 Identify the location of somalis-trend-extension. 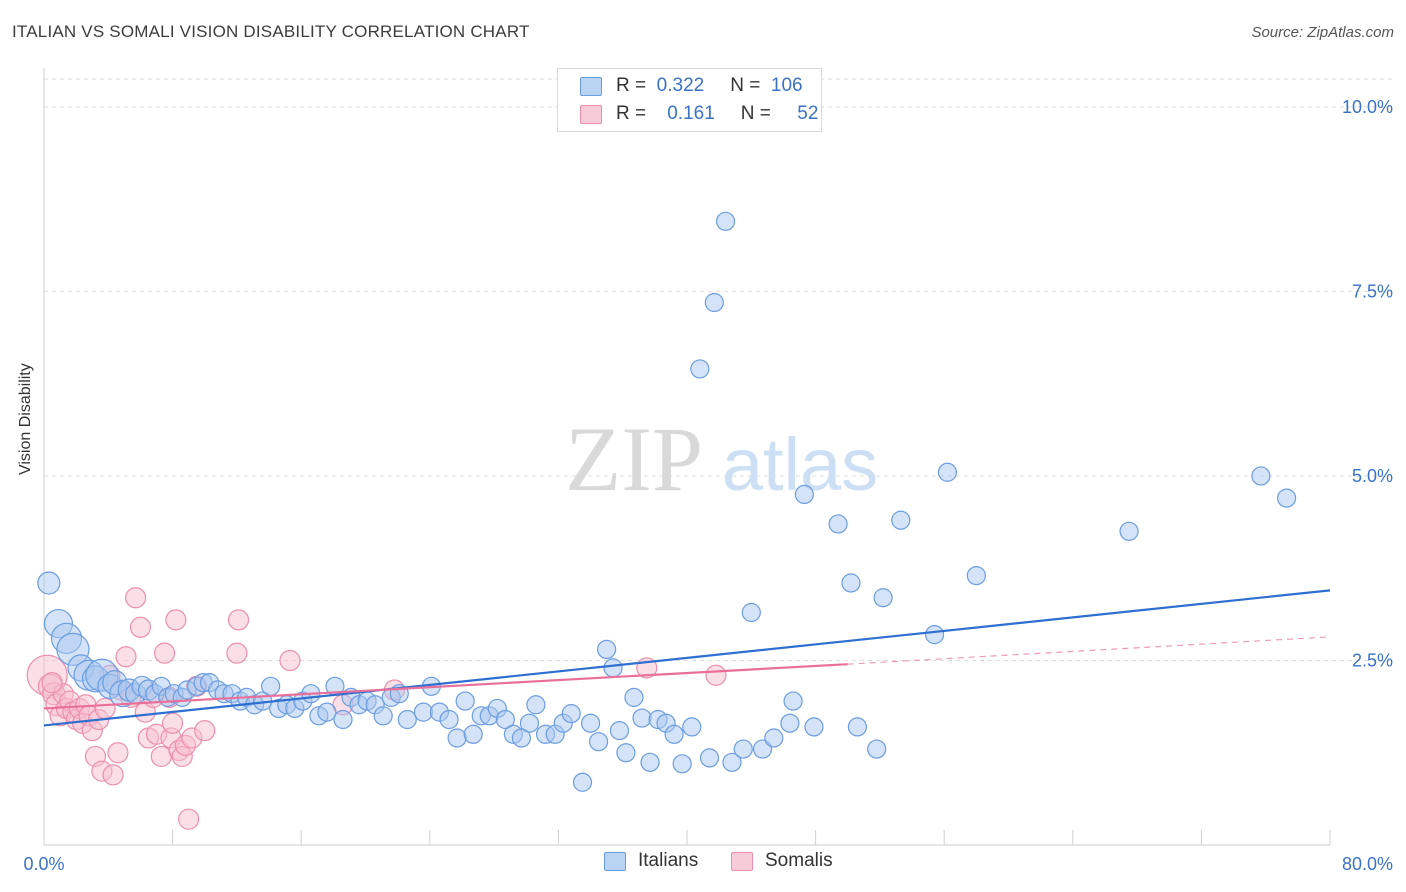
(1089, 650).